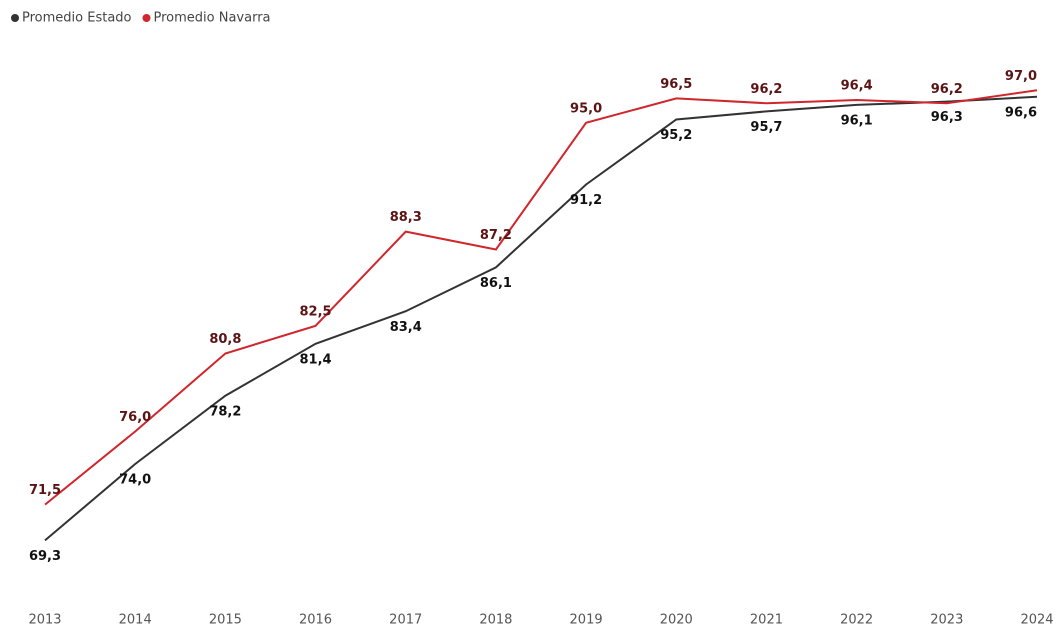  Describe the element at coordinates (1036, 620) in the screenshot. I see `x-tick-label: 2024` at that location.